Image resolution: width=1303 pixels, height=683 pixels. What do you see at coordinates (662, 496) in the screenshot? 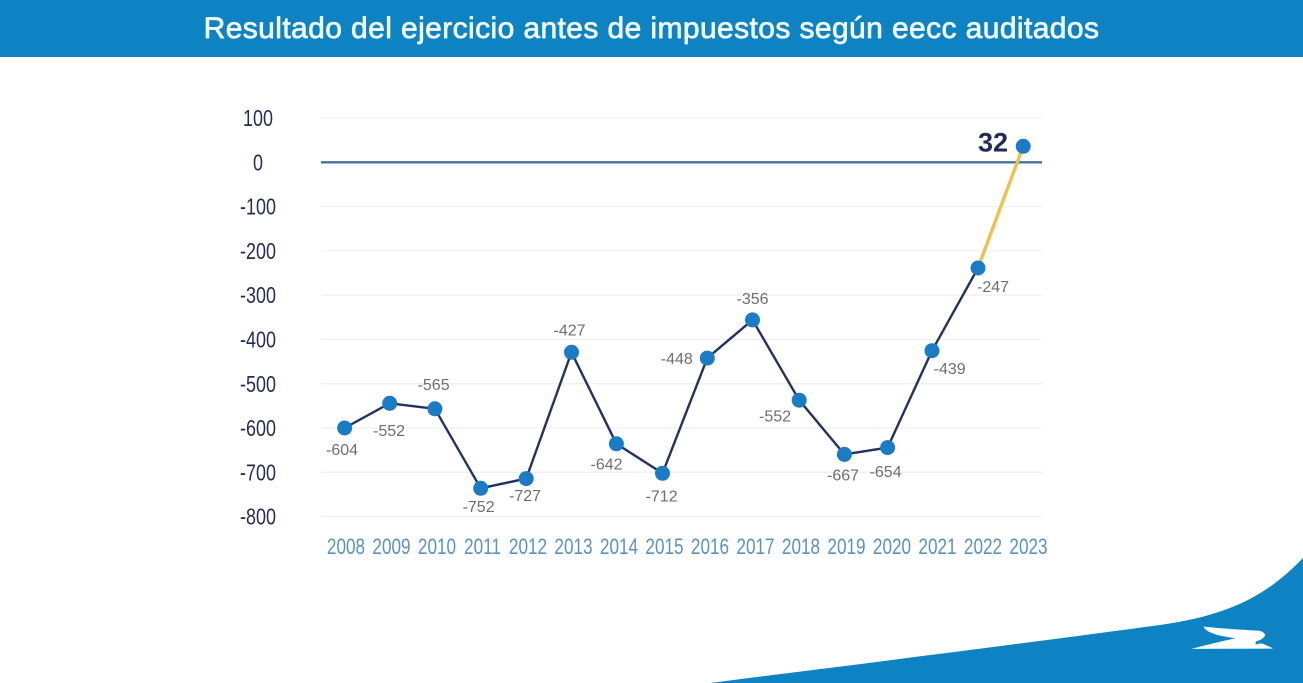
I see `svg-text: -712` at bounding box center [662, 496].